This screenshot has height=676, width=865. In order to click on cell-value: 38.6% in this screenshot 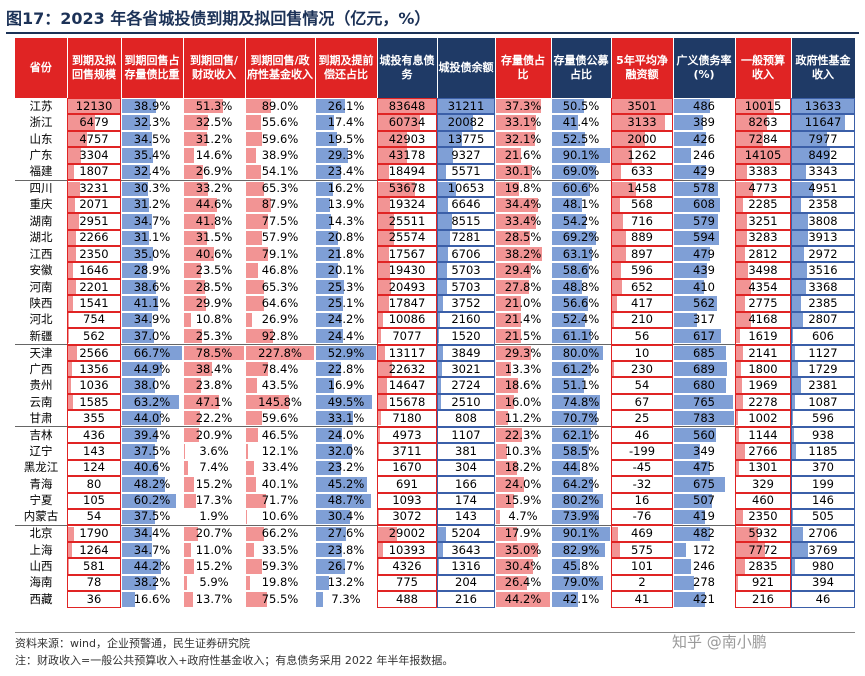, I will do `click(152, 286)`.